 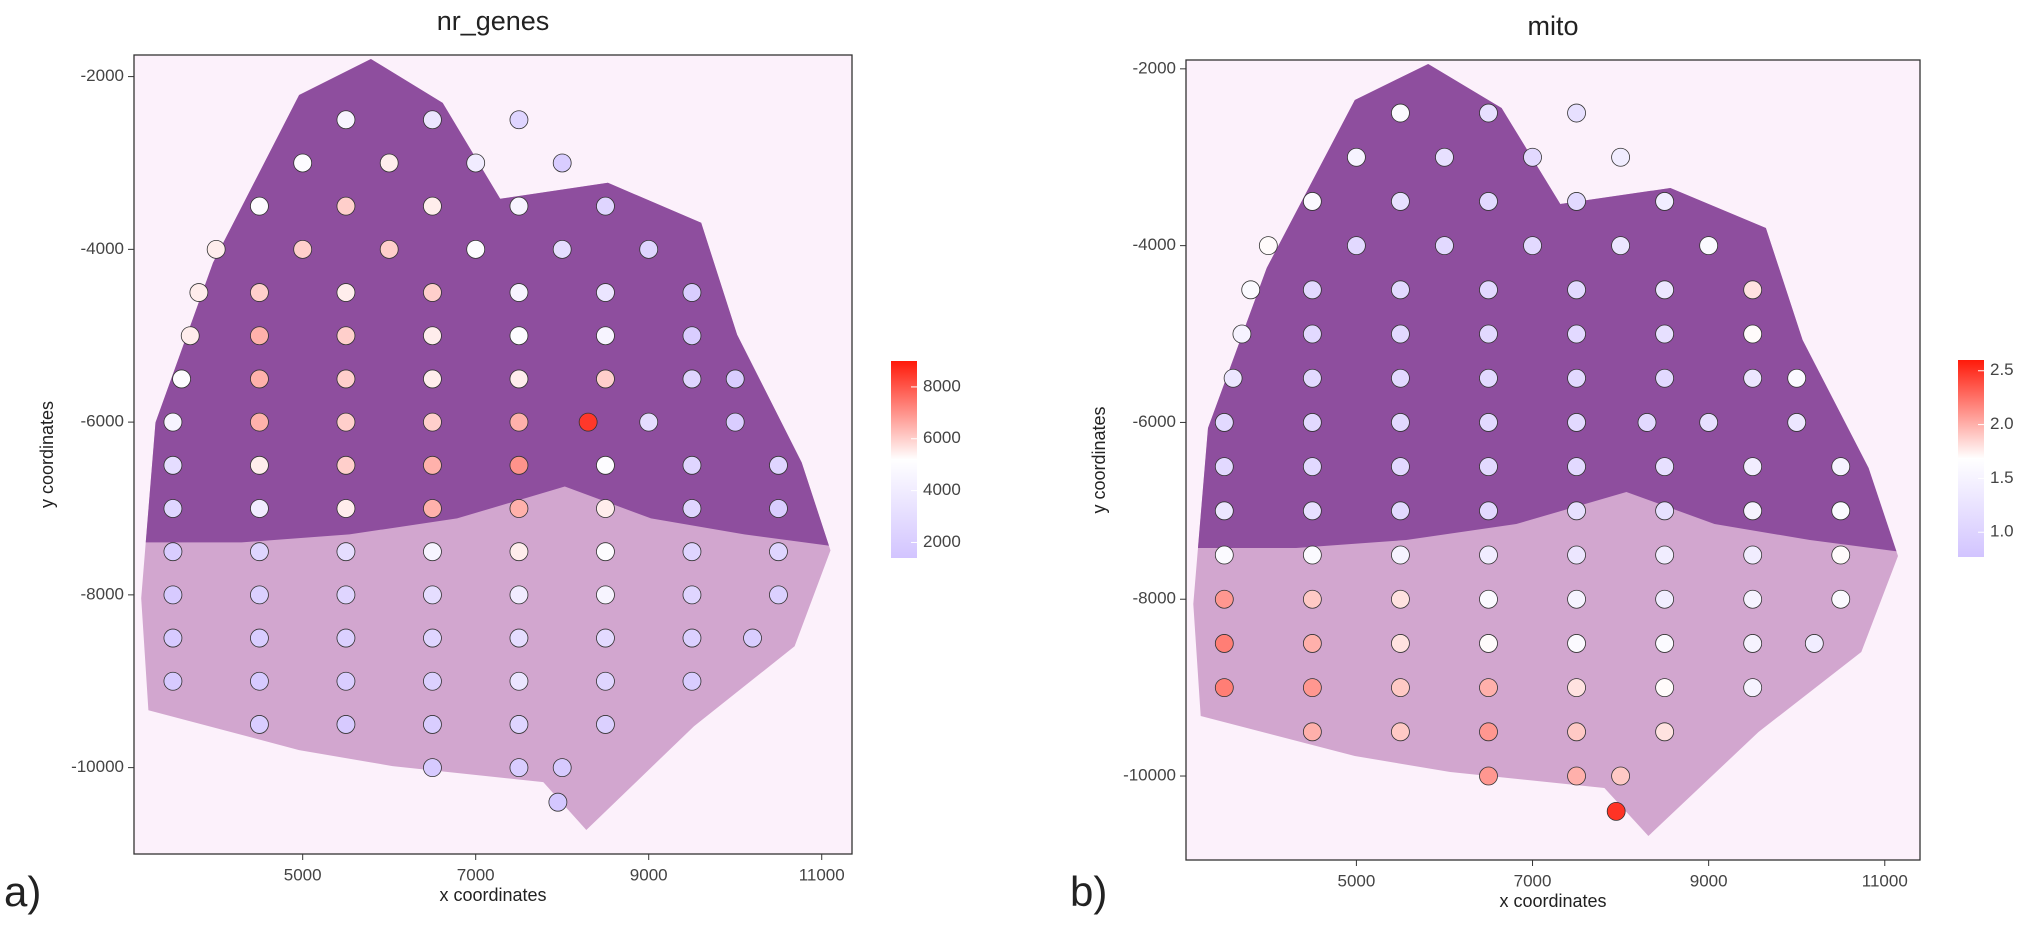 I want to click on y-tick-label: -10000, so click(x=1149, y=775).